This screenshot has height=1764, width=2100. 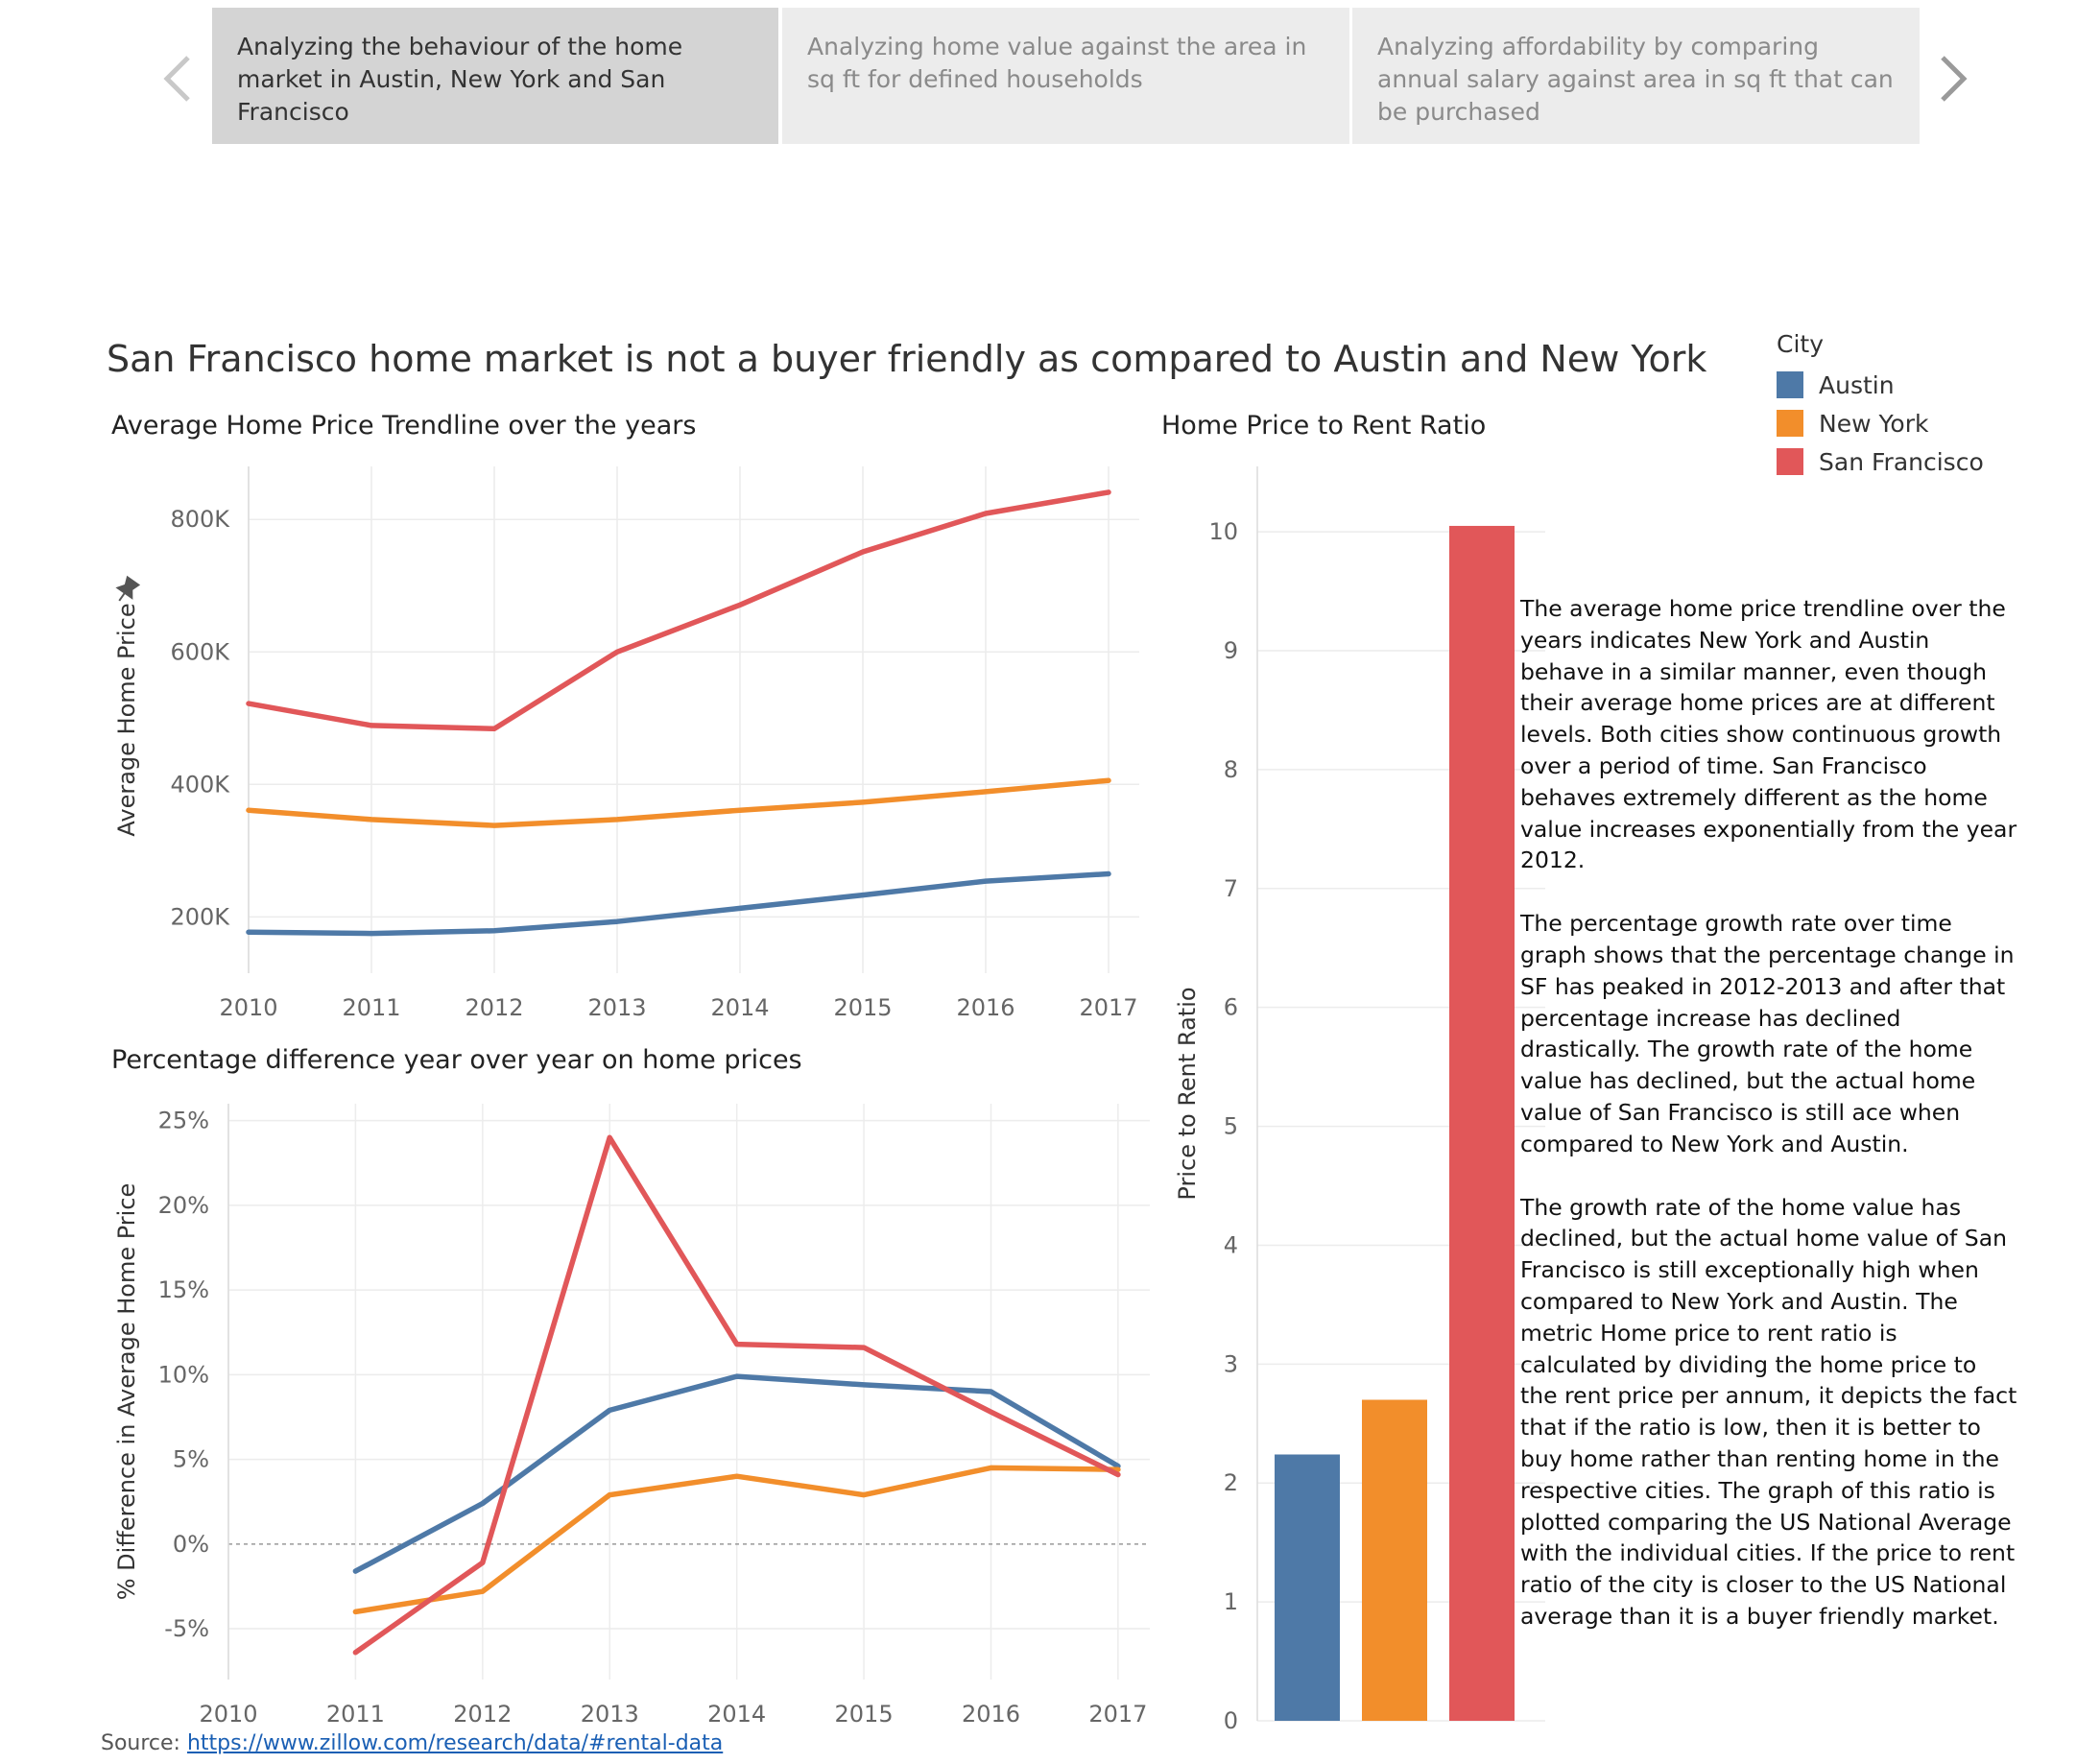 I want to click on legend-label: San Francisco, so click(x=1901, y=462).